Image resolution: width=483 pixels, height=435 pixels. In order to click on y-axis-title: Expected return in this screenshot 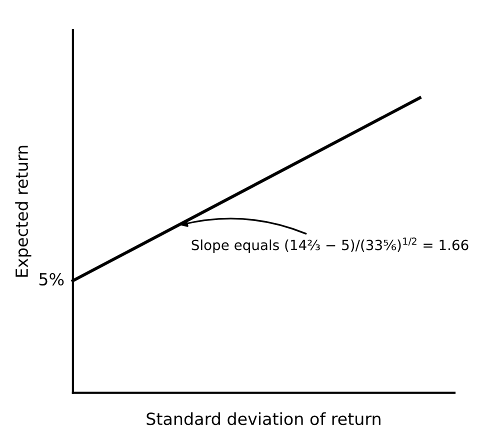, I will do `click(23, 211)`.